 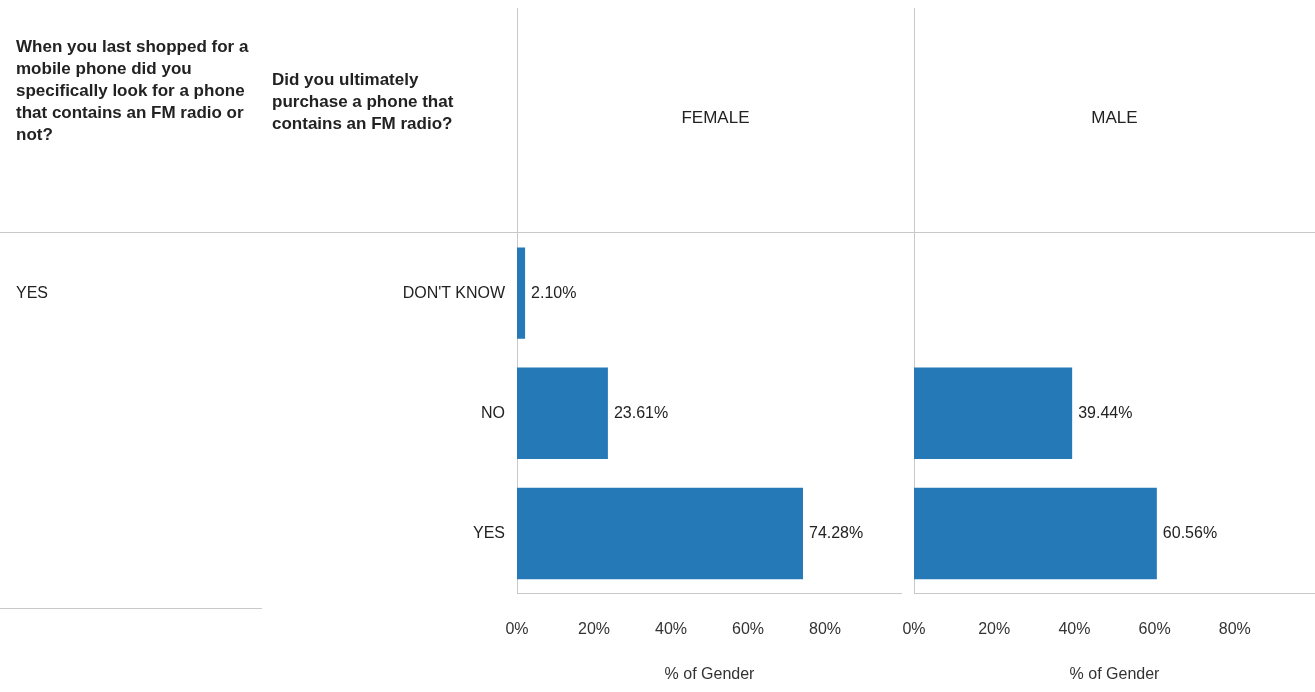 What do you see at coordinates (32, 293) in the screenshot?
I see `text: YES` at bounding box center [32, 293].